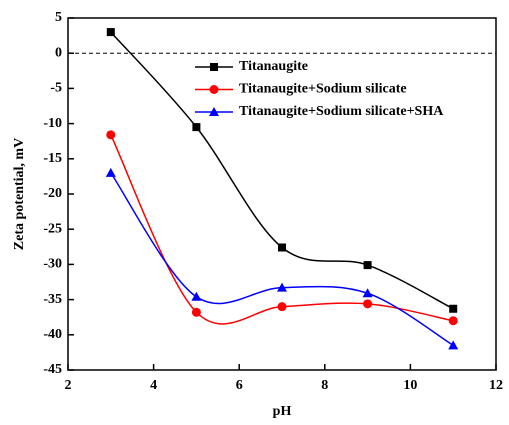  I want to click on x-axis-title: pH, so click(282, 411).